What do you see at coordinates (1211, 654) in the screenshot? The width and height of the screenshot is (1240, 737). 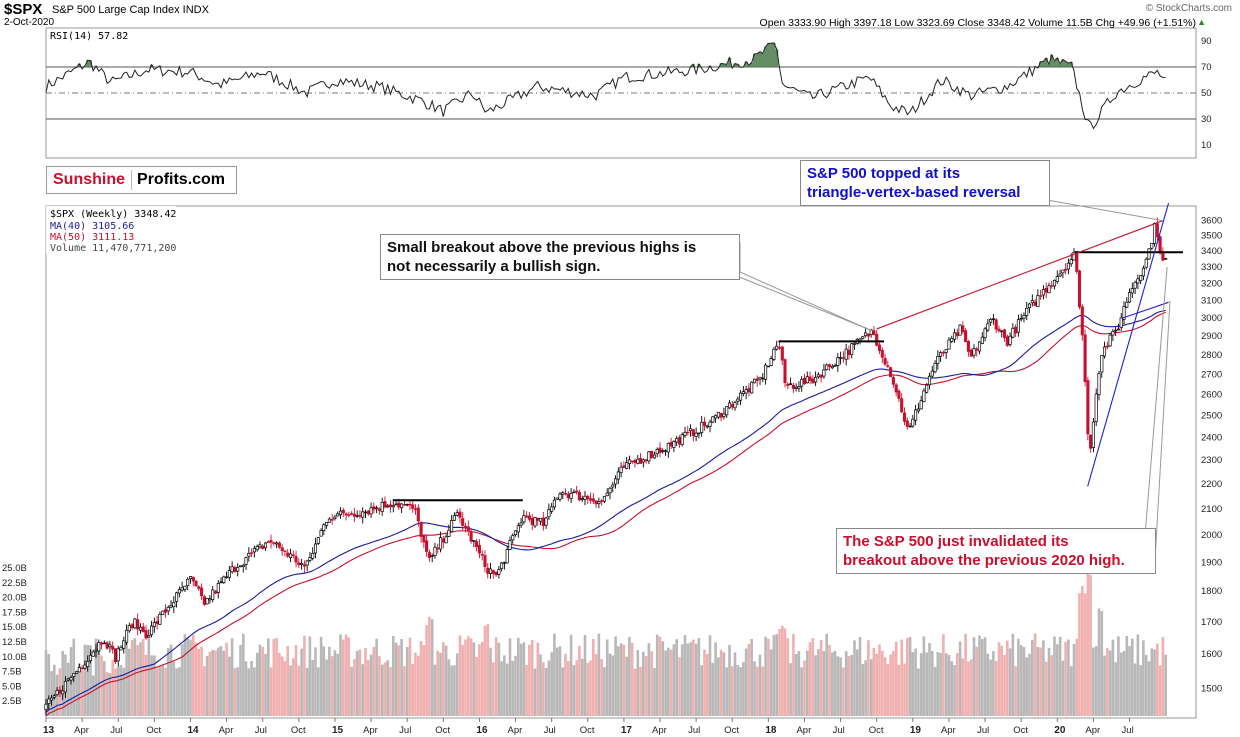 I see `price-tick-label: 1600` at bounding box center [1211, 654].